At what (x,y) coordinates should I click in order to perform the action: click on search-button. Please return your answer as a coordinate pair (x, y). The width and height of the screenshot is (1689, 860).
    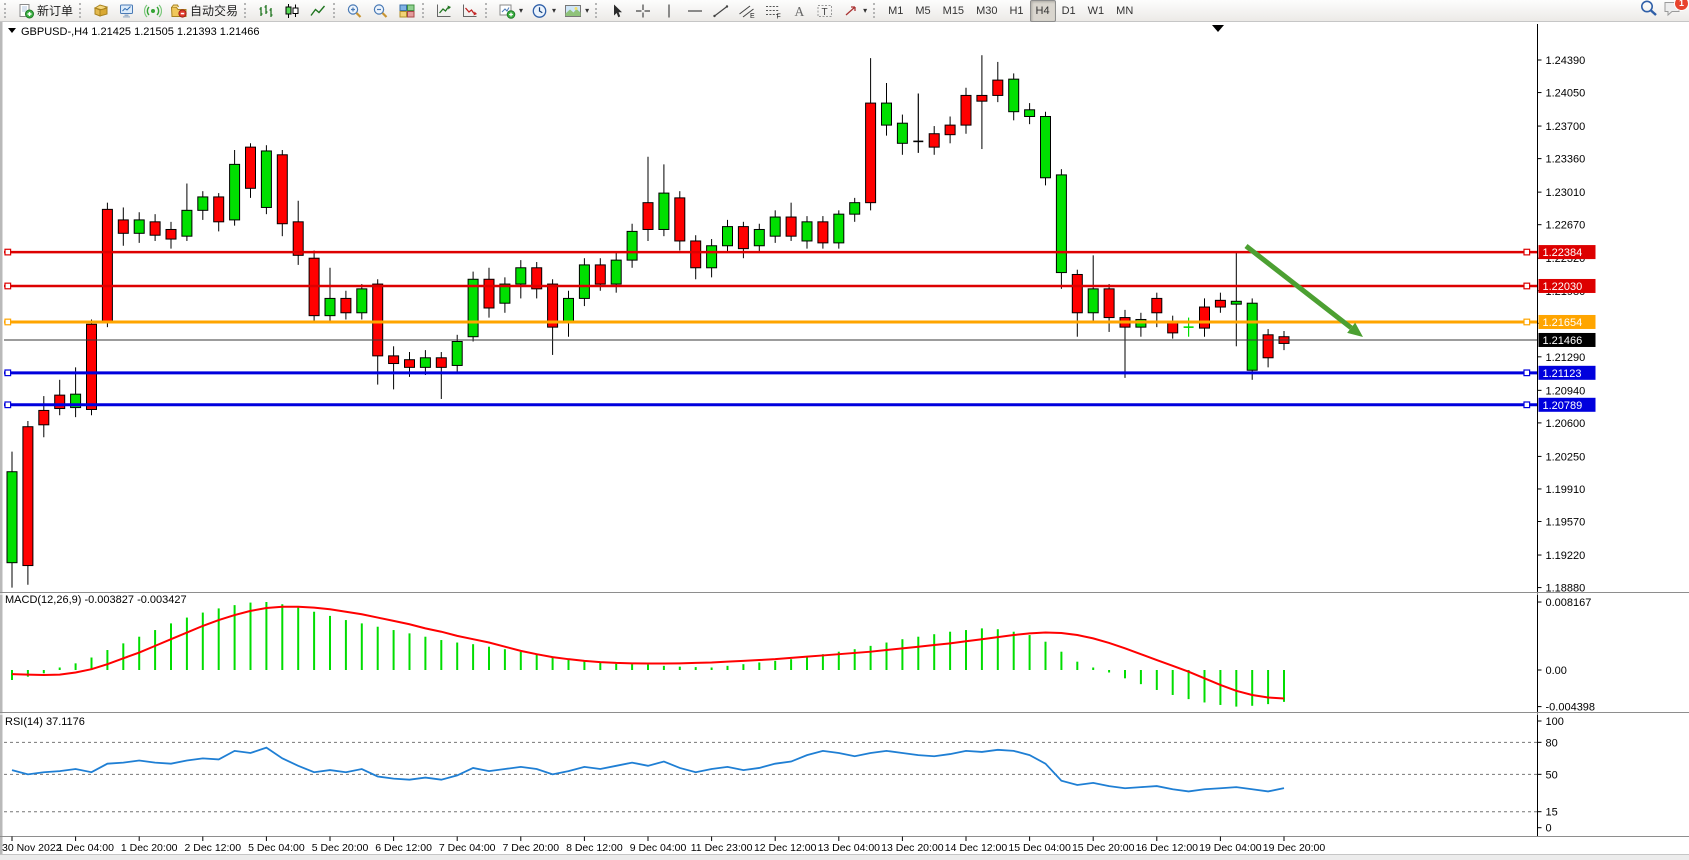
    Looking at the image, I should click on (1649, 11).